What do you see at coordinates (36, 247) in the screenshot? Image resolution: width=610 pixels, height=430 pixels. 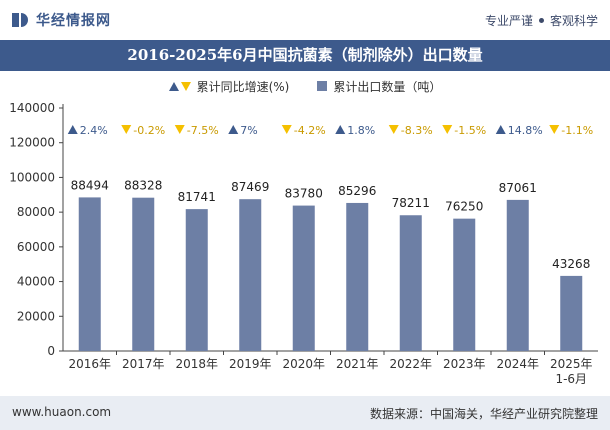 I see `y-tick-label: 60000` at bounding box center [36, 247].